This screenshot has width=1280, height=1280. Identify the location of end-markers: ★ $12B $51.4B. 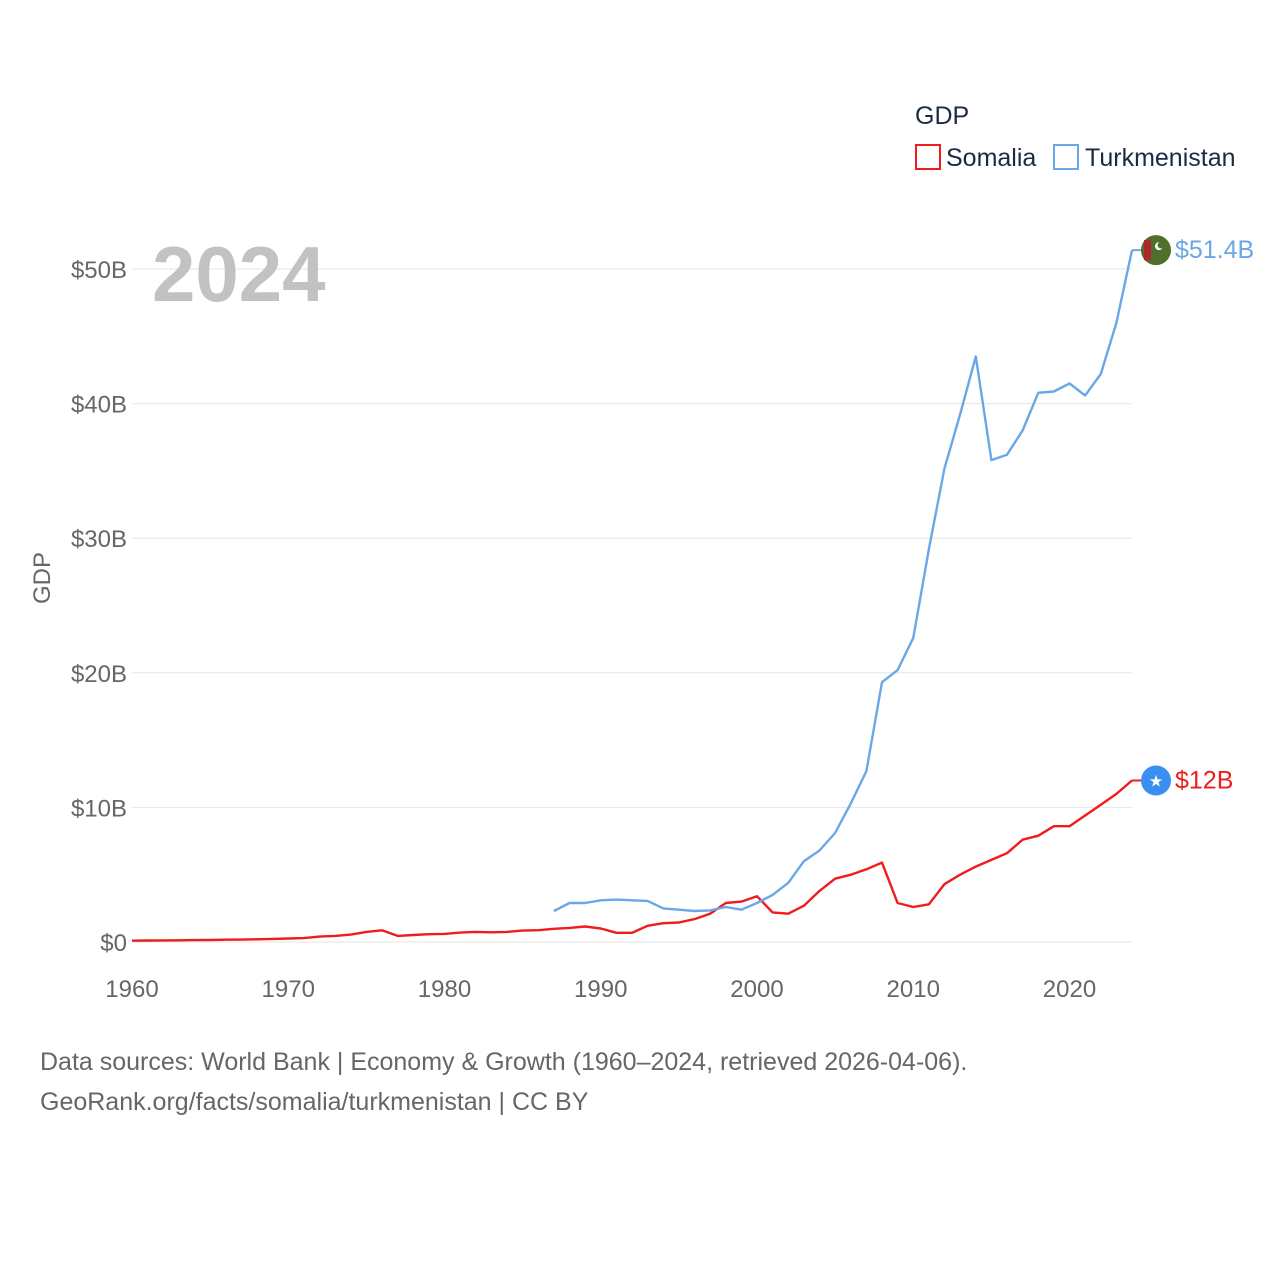
(1193, 515).